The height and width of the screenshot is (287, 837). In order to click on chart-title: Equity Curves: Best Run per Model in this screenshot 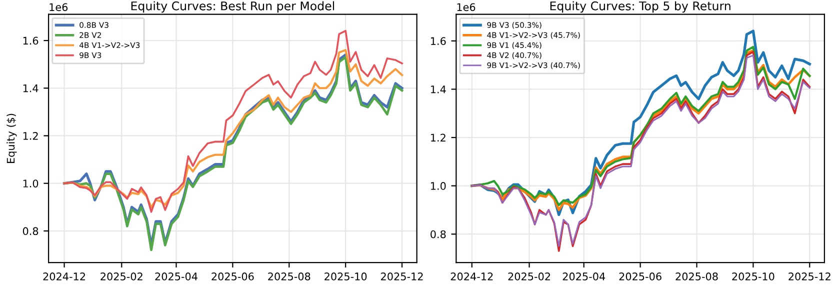, I will do `click(232, 7)`.